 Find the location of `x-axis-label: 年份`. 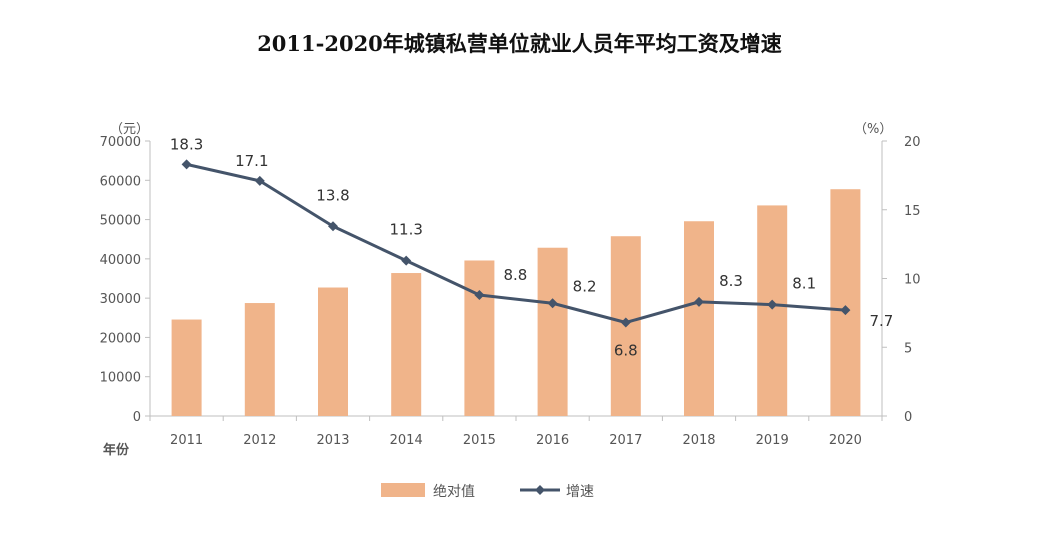

x-axis-label: 年份 is located at coordinates (116, 450).